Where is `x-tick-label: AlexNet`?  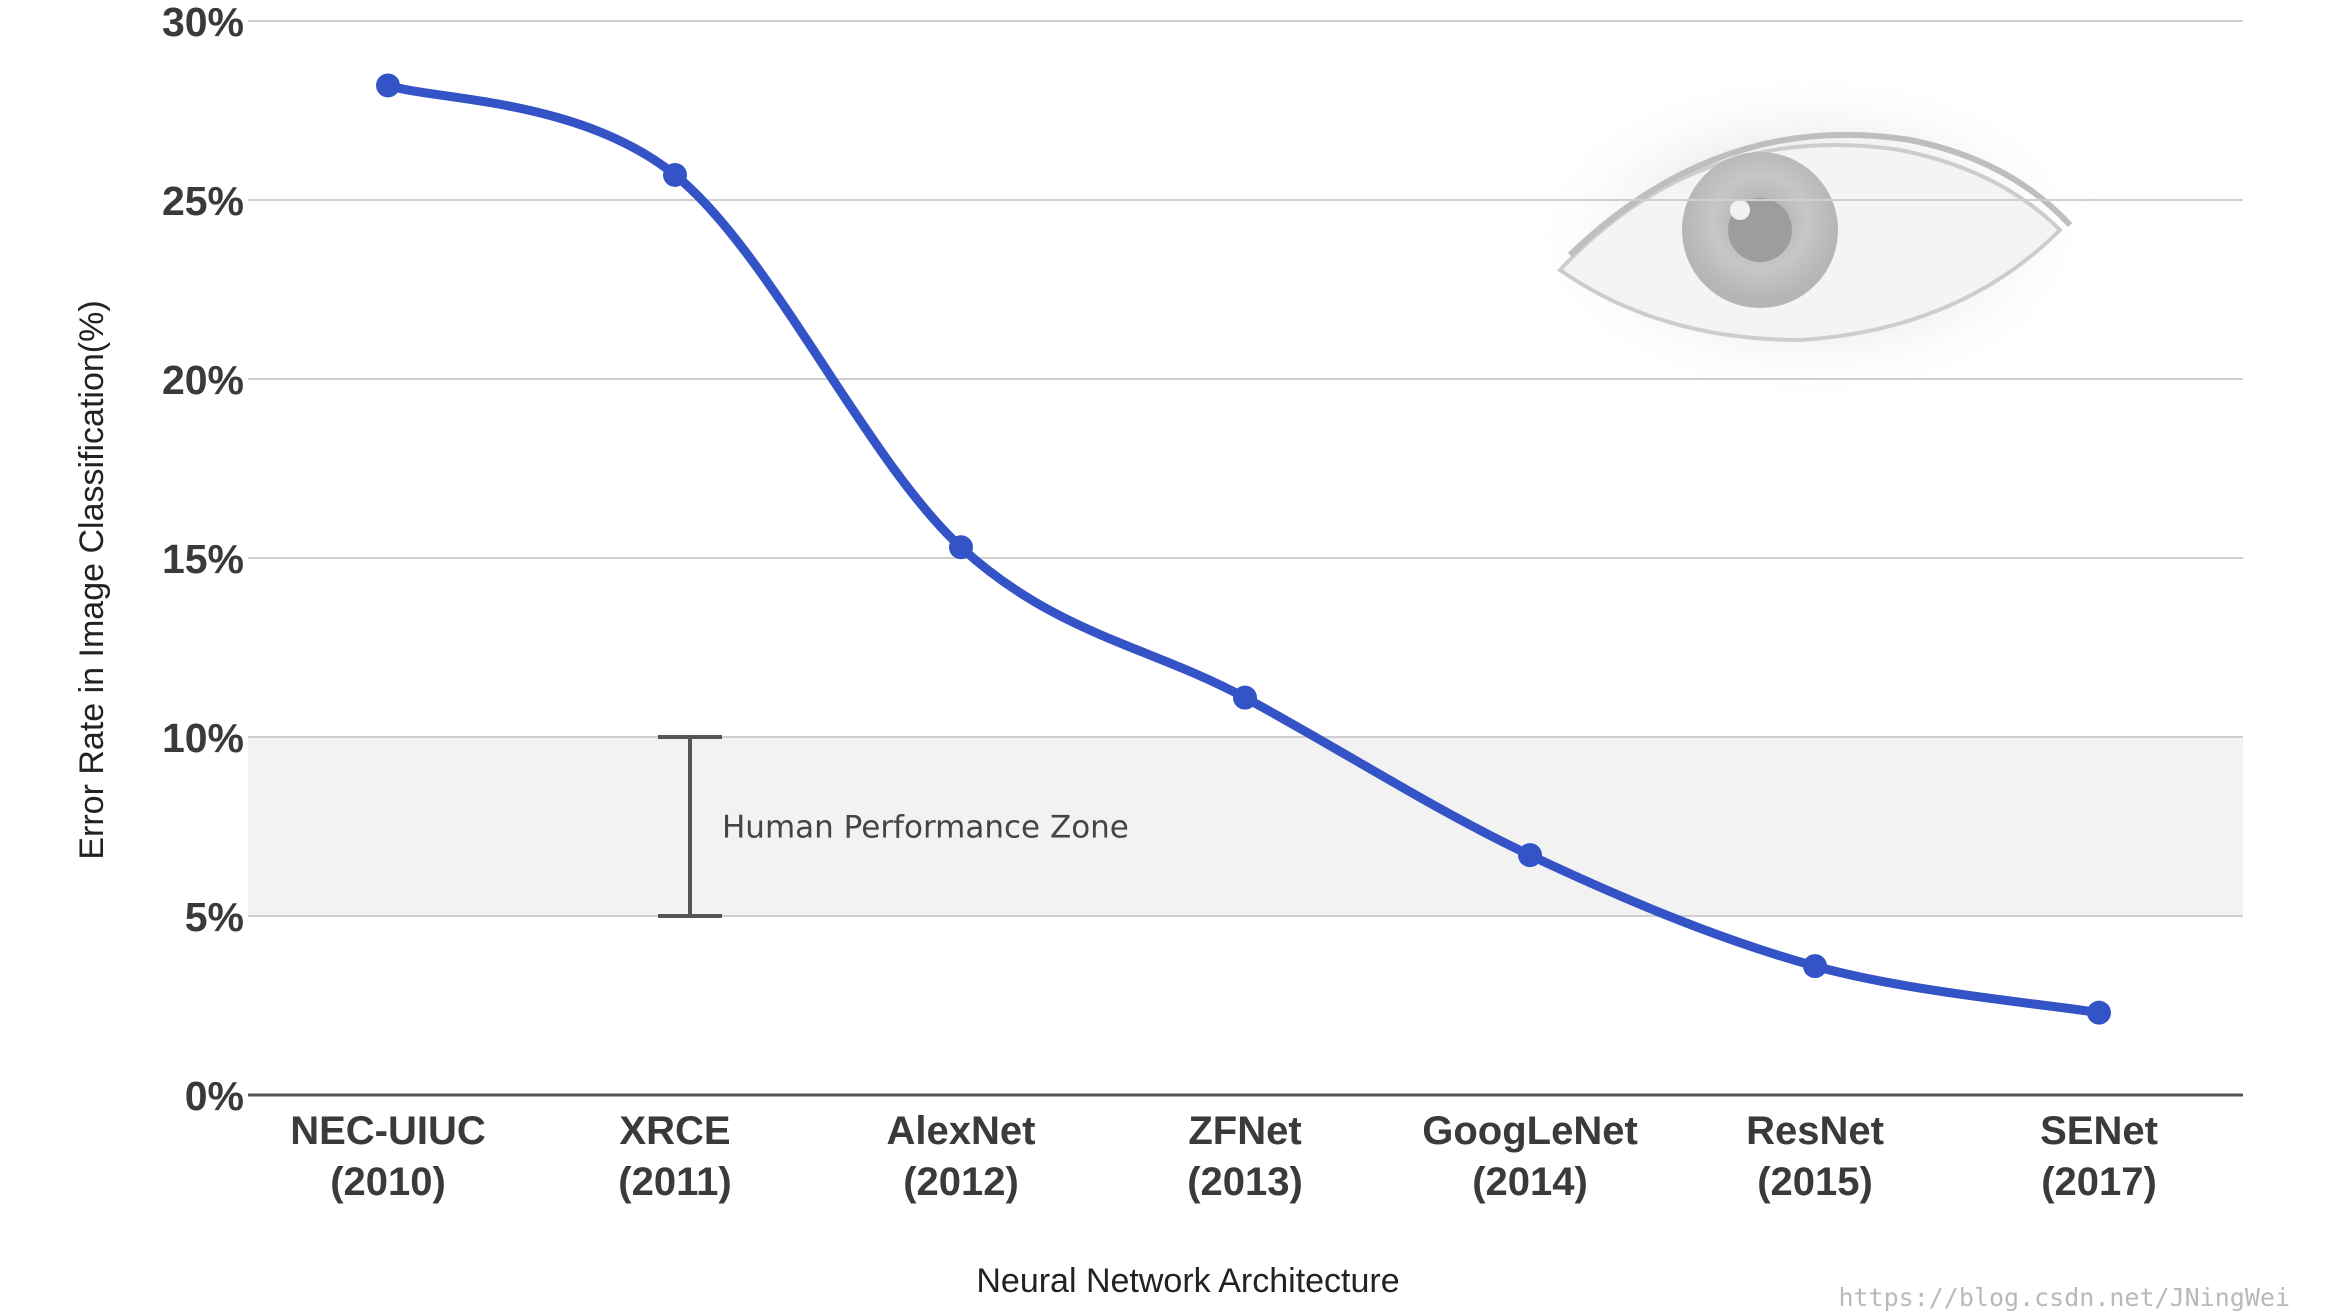 x-tick-label: AlexNet is located at coordinates (961, 1131).